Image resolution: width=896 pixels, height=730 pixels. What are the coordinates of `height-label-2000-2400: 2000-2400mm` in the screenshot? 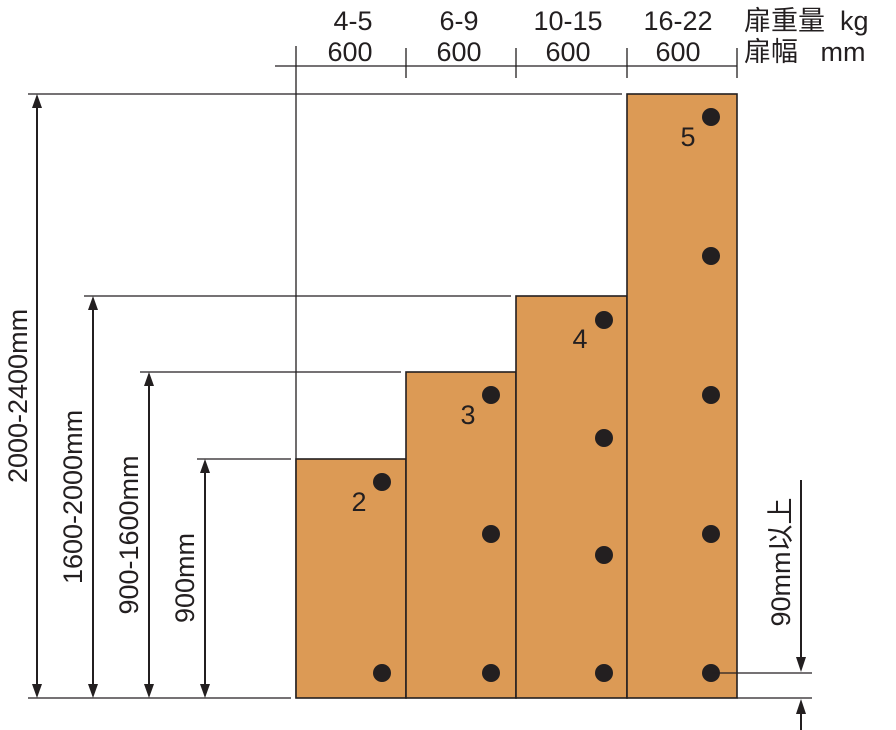 It's located at (18, 396).